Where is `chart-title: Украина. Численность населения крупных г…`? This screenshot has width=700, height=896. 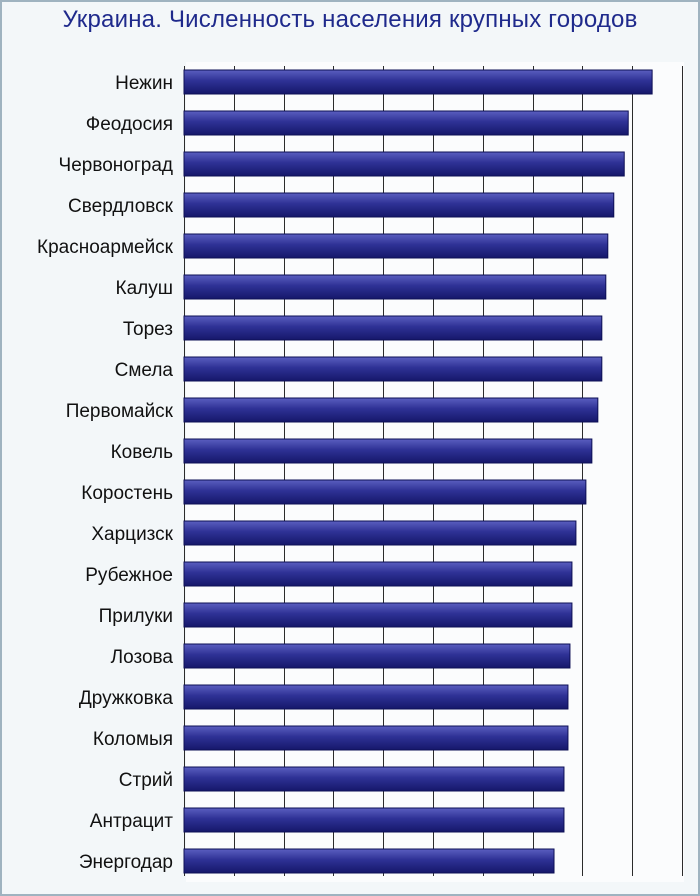 chart-title: Украина. Численность населения крупных г… is located at coordinates (350, 19).